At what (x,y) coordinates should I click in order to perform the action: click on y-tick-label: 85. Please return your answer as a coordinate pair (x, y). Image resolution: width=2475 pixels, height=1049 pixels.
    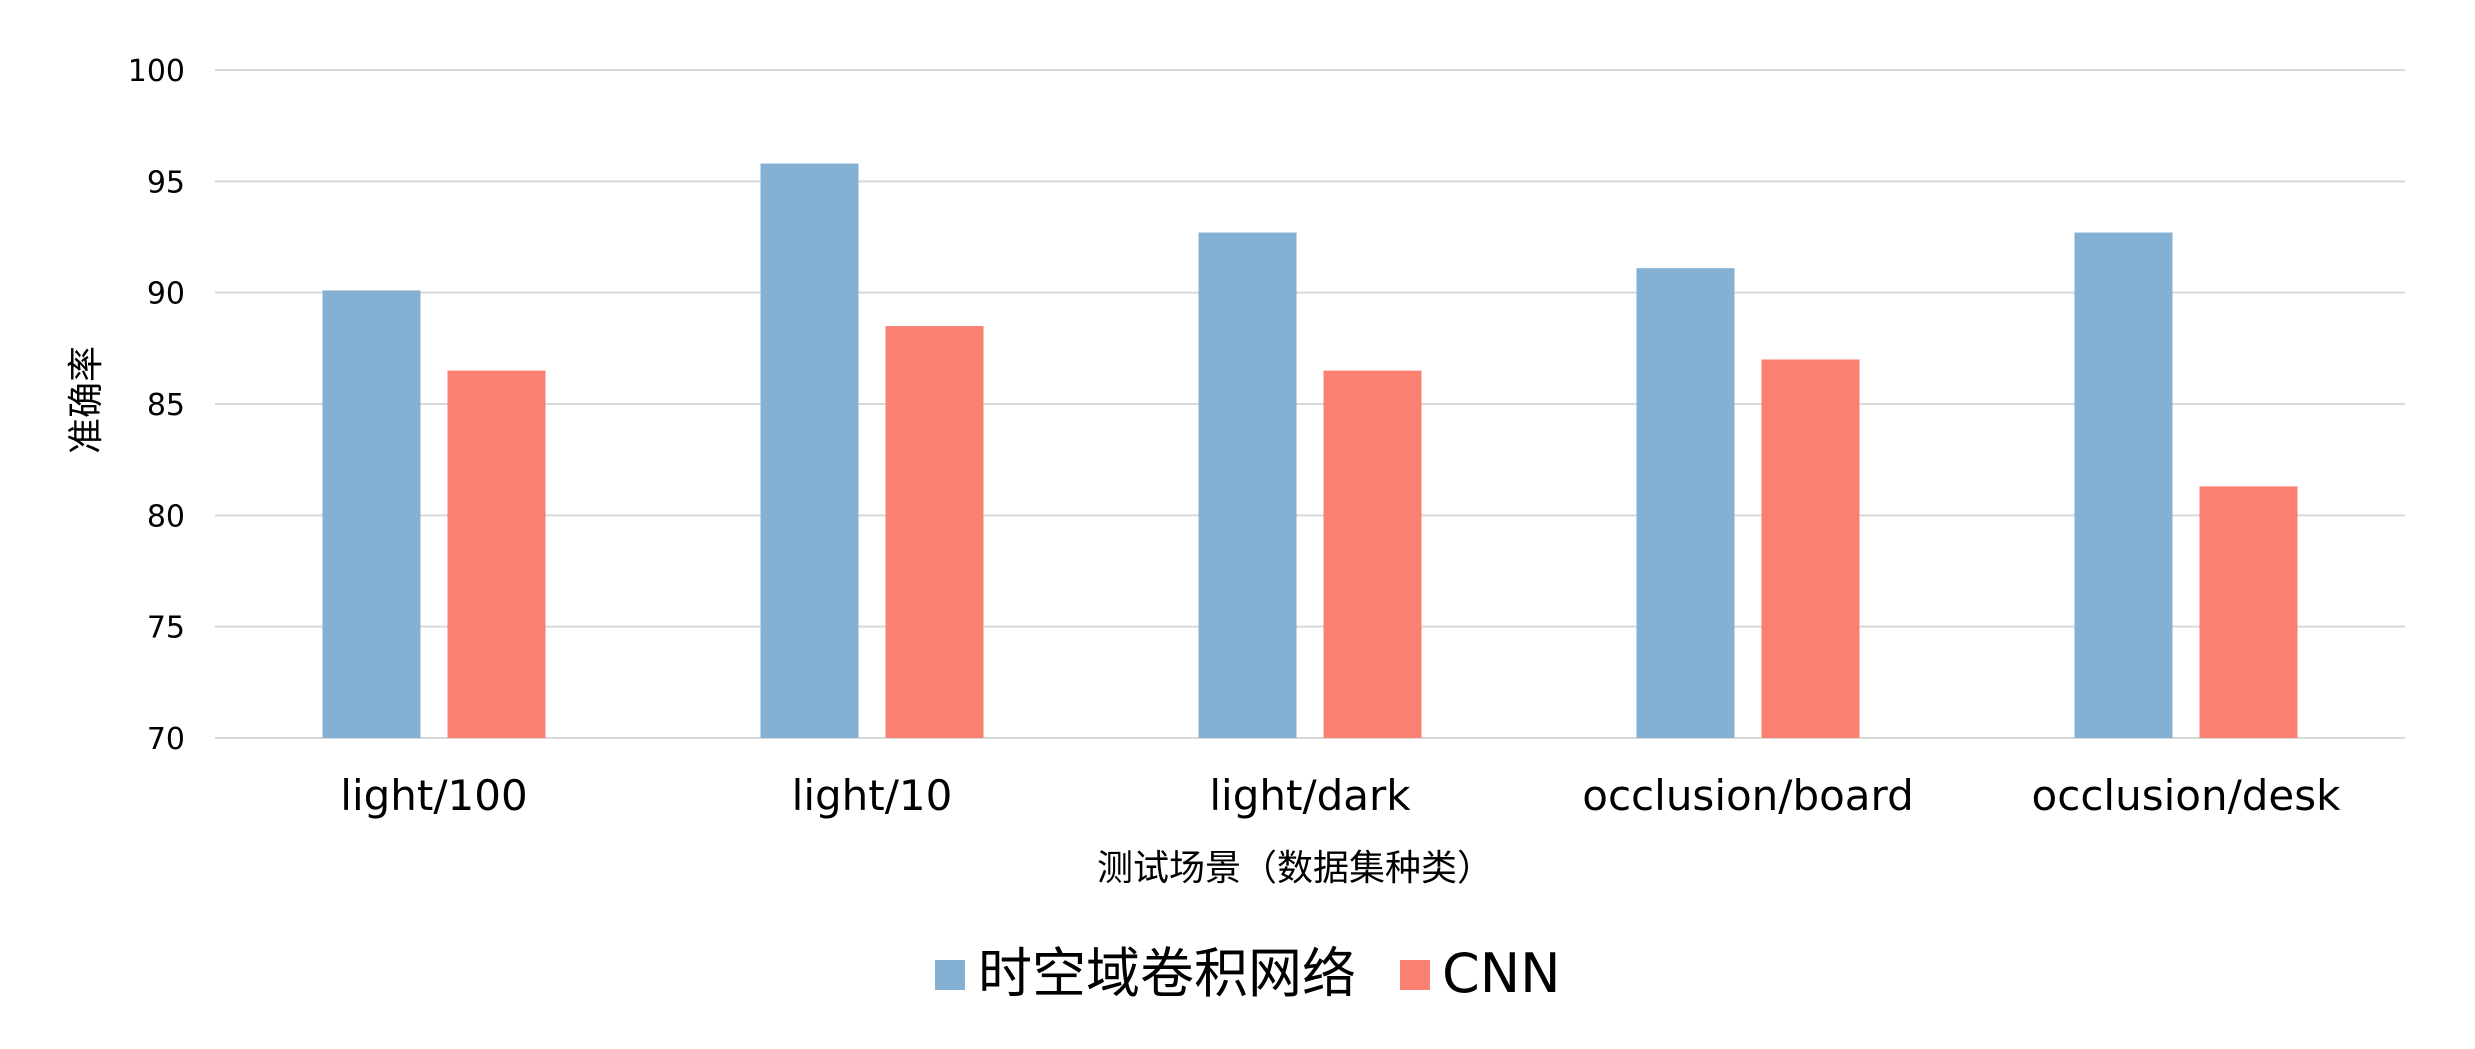
    Looking at the image, I should click on (166, 405).